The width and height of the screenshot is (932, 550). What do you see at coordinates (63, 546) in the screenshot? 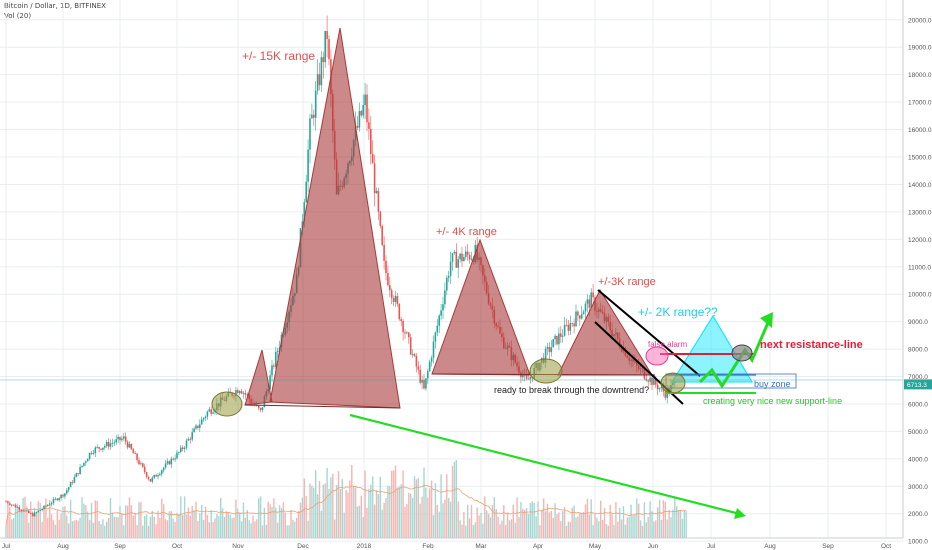
I see `x-tick-label: Aug` at bounding box center [63, 546].